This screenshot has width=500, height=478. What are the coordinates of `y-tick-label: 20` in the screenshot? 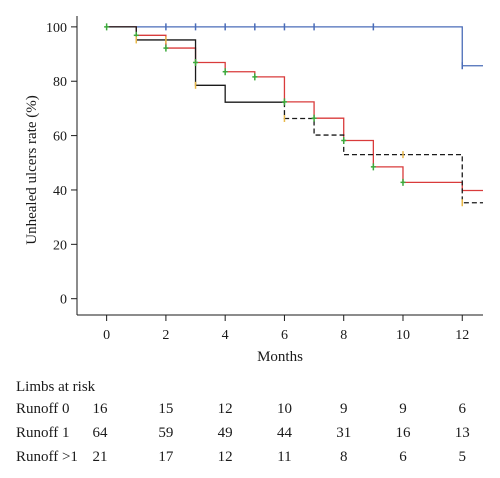 It's located at (60, 245).